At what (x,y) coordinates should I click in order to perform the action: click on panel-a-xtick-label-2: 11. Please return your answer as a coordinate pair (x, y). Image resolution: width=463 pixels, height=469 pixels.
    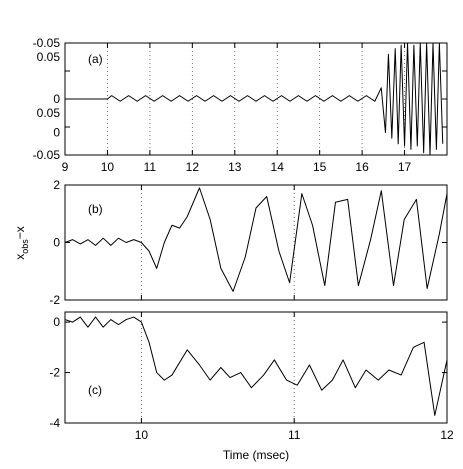
    Looking at the image, I should click on (150, 167).